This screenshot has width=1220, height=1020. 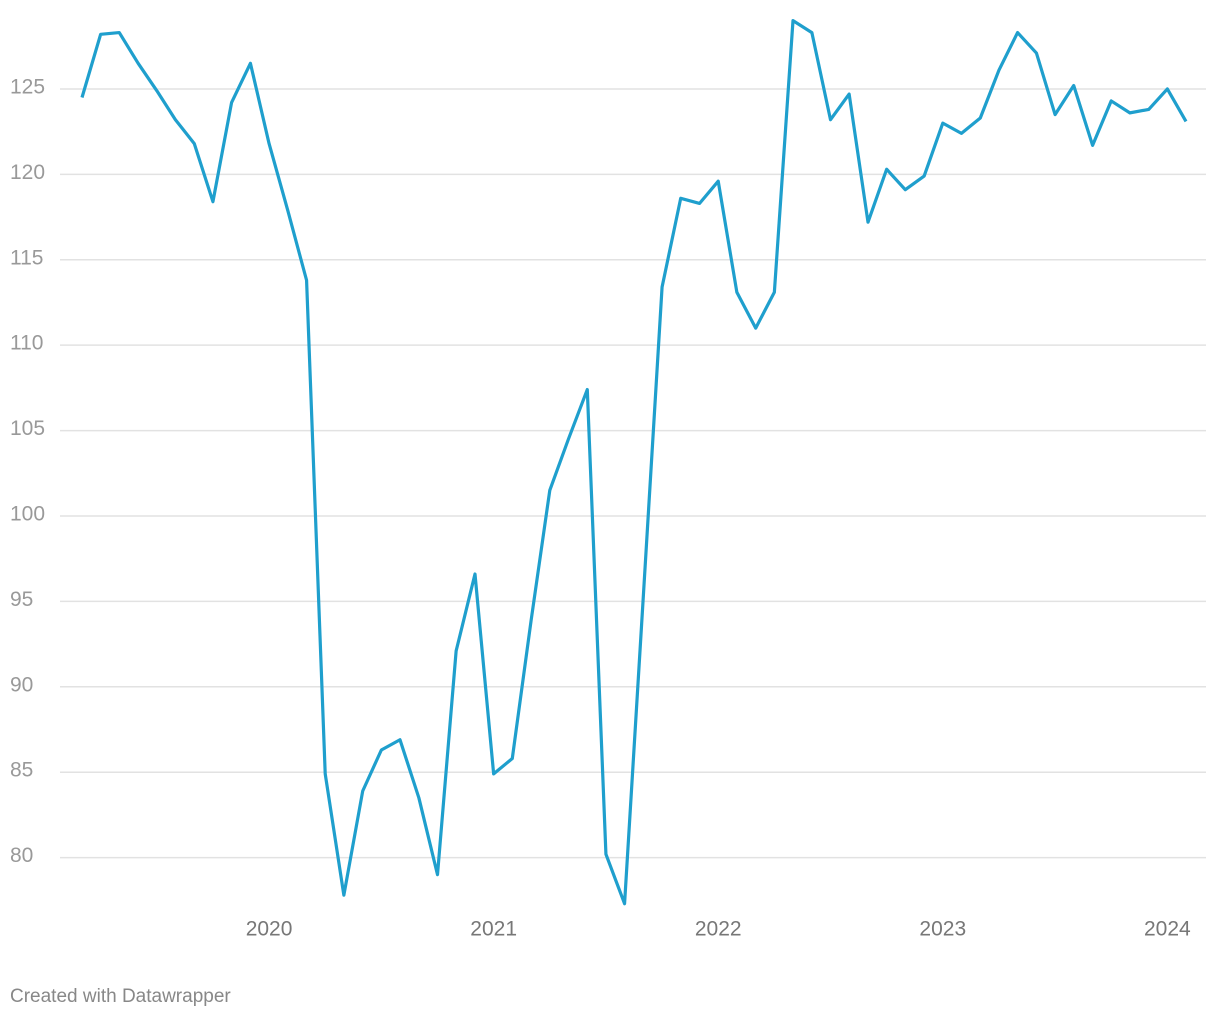 What do you see at coordinates (27, 428) in the screenshot?
I see `y-tick-label: 105` at bounding box center [27, 428].